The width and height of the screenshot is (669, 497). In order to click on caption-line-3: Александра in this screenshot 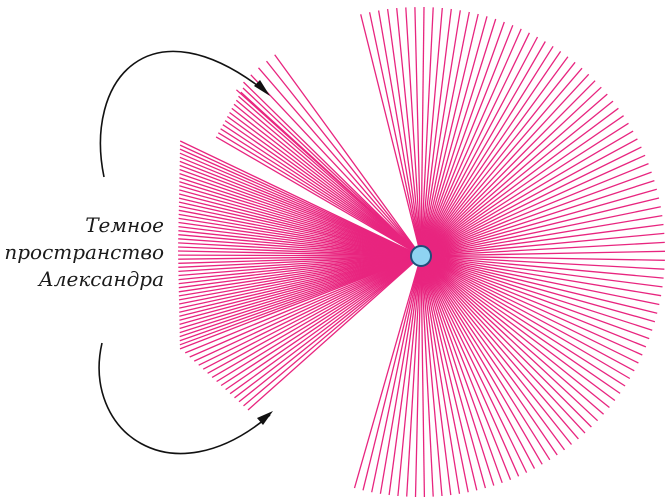, I will do `click(101, 279)`.